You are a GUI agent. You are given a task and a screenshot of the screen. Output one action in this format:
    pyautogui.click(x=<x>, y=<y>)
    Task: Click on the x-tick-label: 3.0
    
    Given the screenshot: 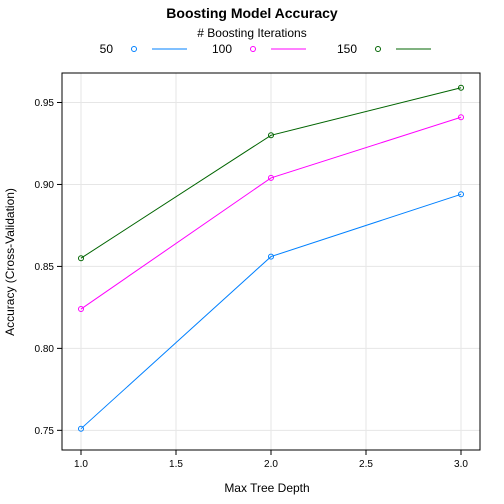 What is the action you would take?
    pyautogui.click(x=461, y=464)
    